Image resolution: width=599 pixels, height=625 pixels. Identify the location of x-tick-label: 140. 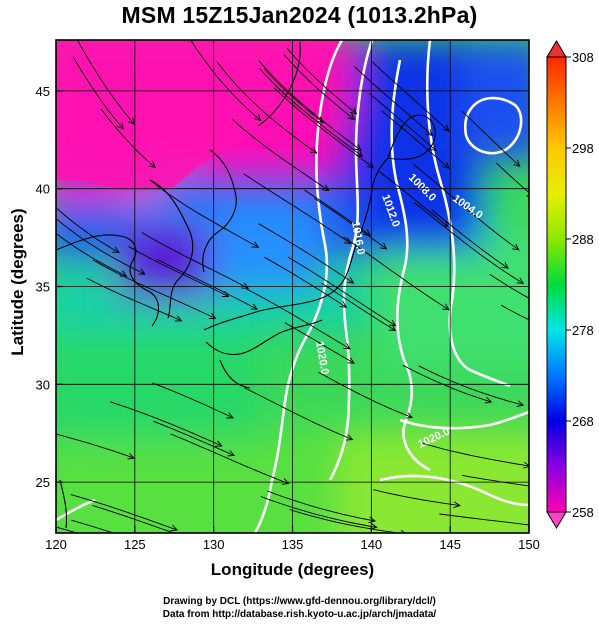
(371, 544).